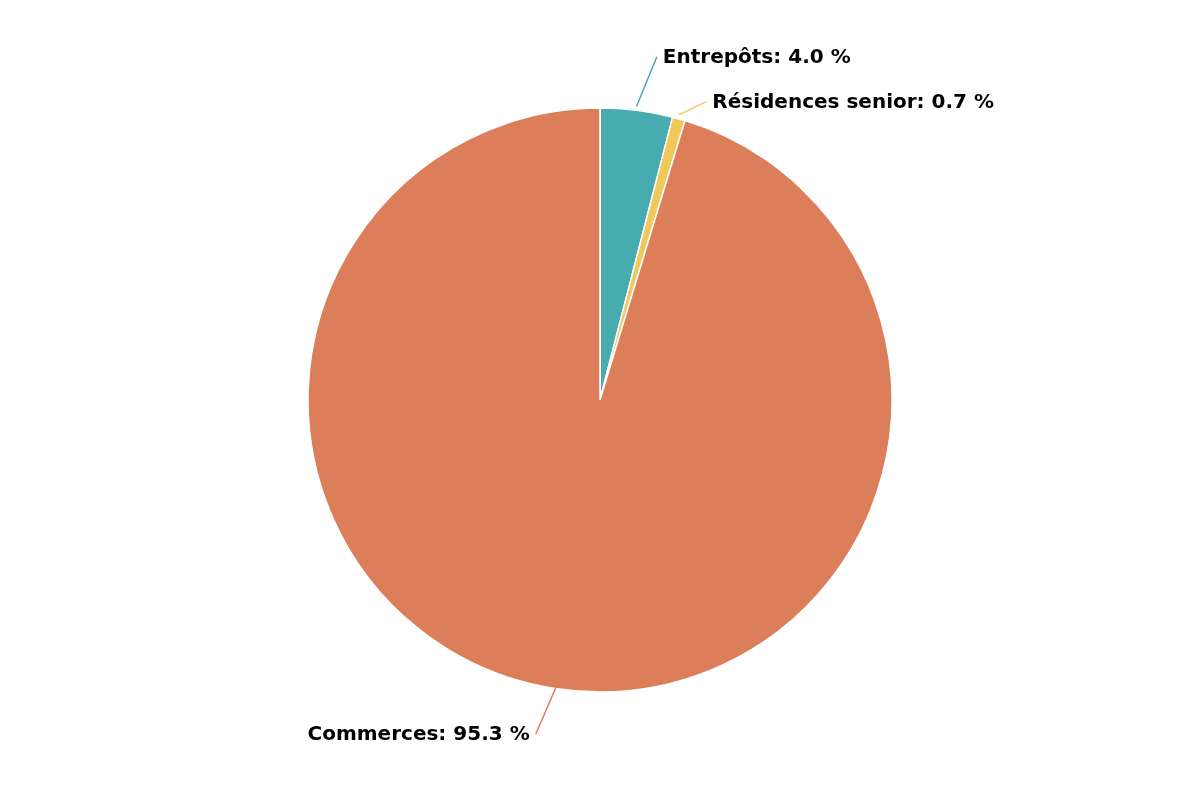 This screenshot has height=800, width=1200. Describe the element at coordinates (853, 100) in the screenshot. I see `slice-label: Résidences senior: 0.7 %` at that location.